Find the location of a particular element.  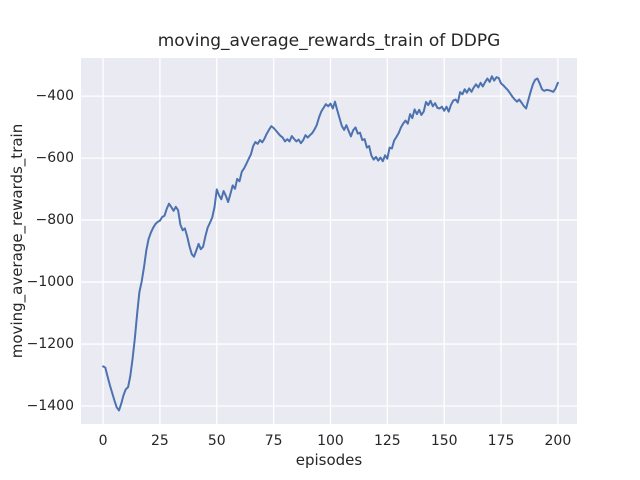

y-tick-label: −1400 is located at coordinates (50, 406).